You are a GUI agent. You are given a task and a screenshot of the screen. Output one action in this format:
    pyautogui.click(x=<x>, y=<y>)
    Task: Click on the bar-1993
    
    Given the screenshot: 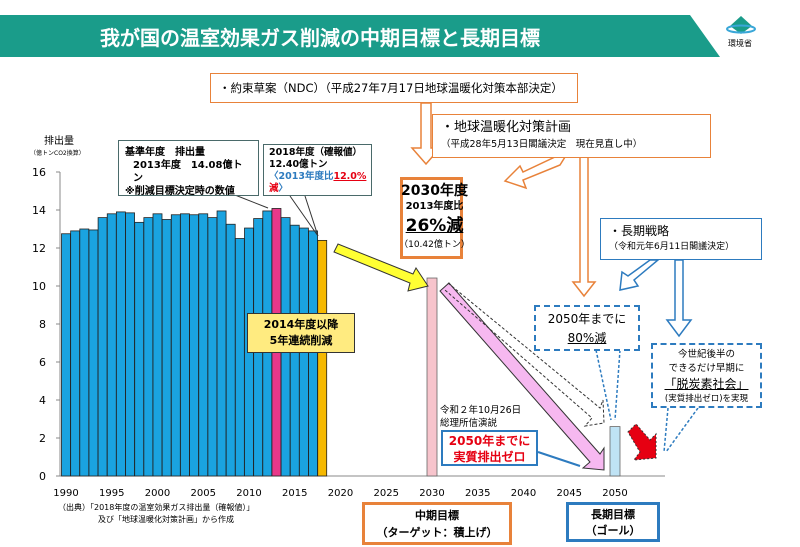 What is the action you would take?
    pyautogui.click(x=93, y=353)
    